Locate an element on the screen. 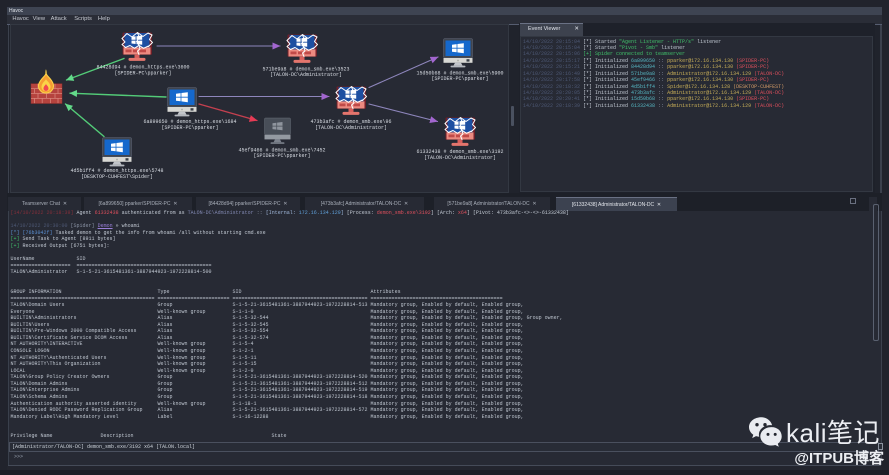 The width and height of the screenshot is (889, 475). svg-text: 571be9a8 # demon_smb.exe\3523 is located at coordinates (305, 69).